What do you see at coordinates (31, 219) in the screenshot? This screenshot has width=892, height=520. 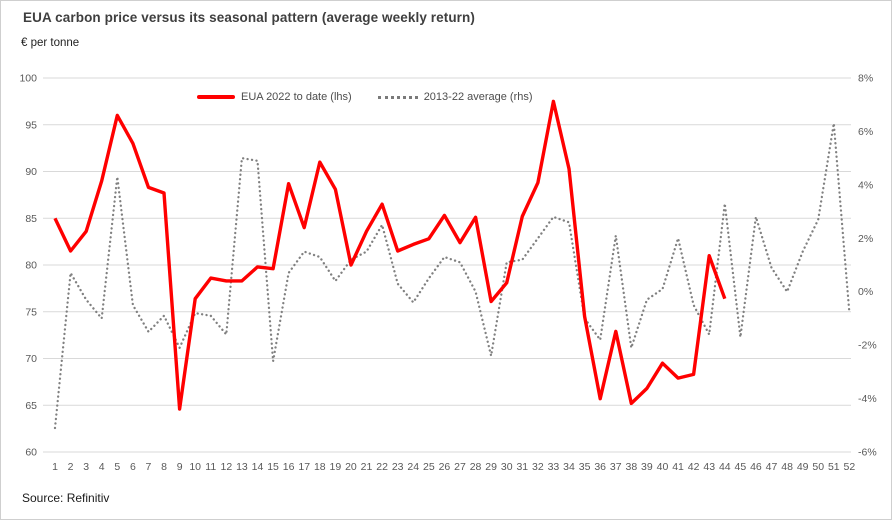 I see `left-axis-tick-label: 85` at bounding box center [31, 219].